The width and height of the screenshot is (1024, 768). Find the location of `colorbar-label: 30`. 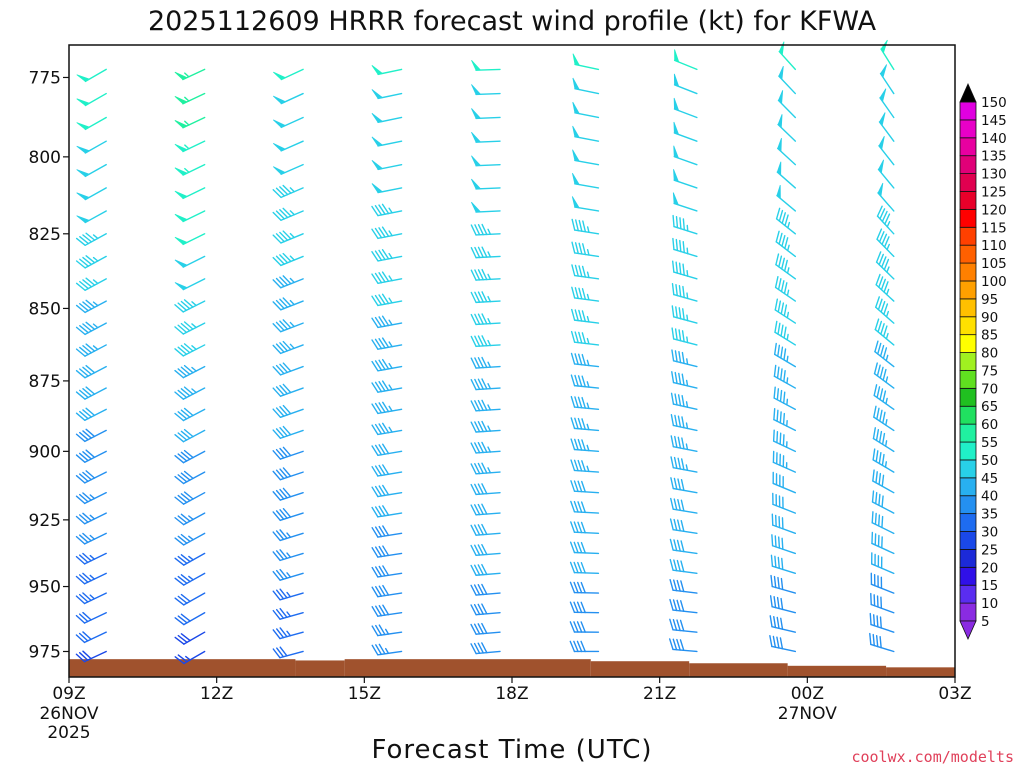

colorbar-label: 30 is located at coordinates (989, 533).